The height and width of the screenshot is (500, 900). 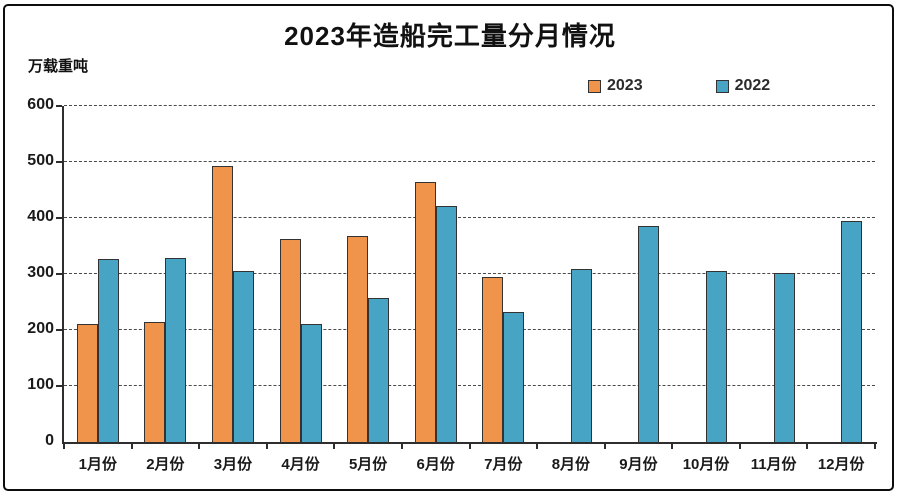 What do you see at coordinates (841, 464) in the screenshot?
I see `x-axis-label-12: 12月份` at bounding box center [841, 464].